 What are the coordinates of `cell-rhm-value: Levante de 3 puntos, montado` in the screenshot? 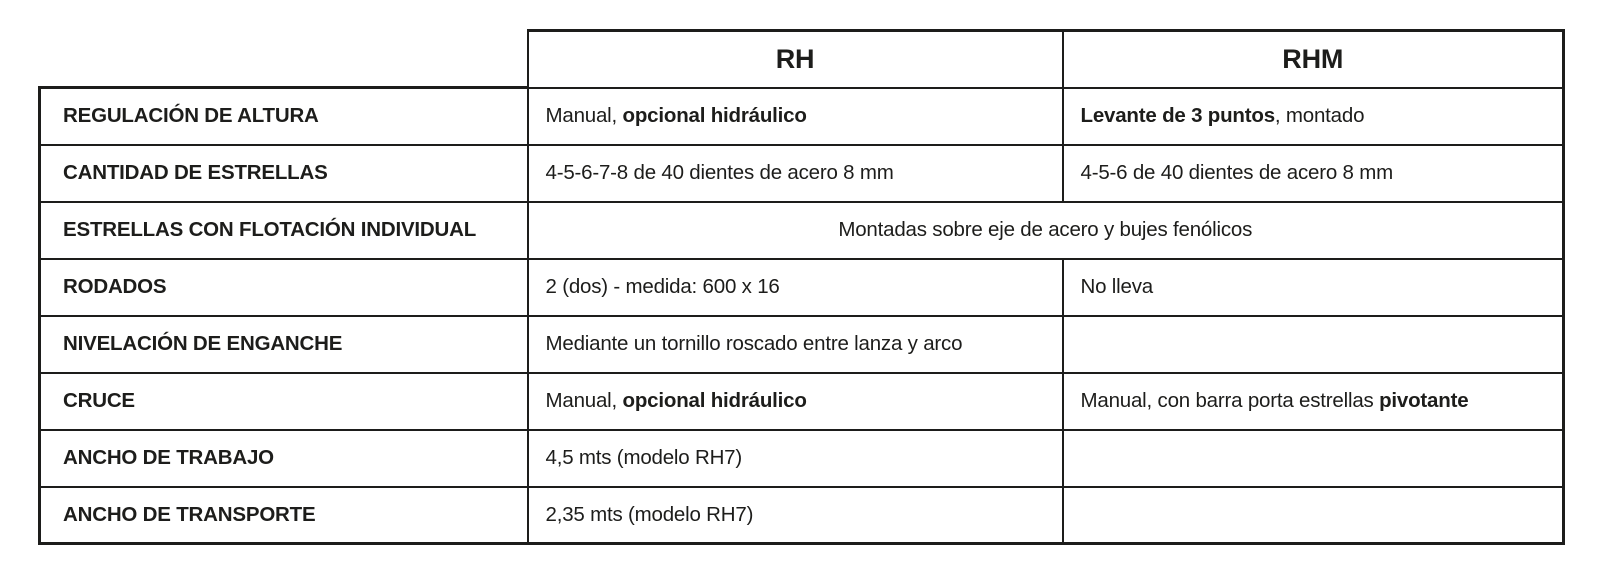 It's located at (1313, 116).